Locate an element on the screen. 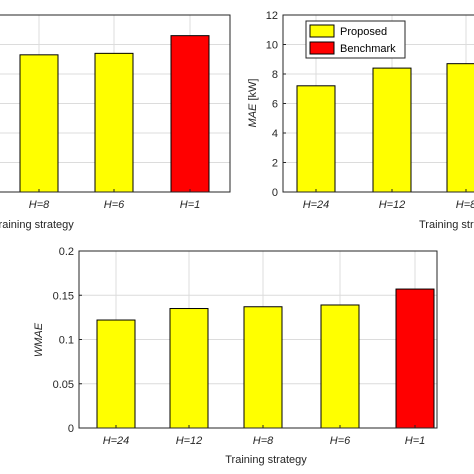 This screenshot has height=474, width=474. y-tick-label: 8 is located at coordinates (275, 75).